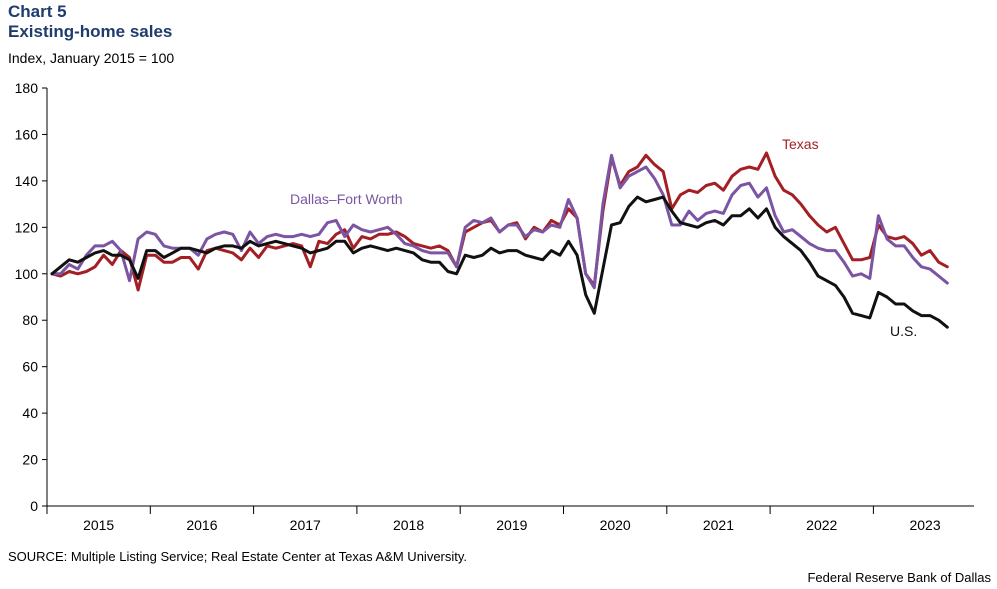  Describe the element at coordinates (37, 11) in the screenshot. I see `chart-label: Chart 5` at that location.